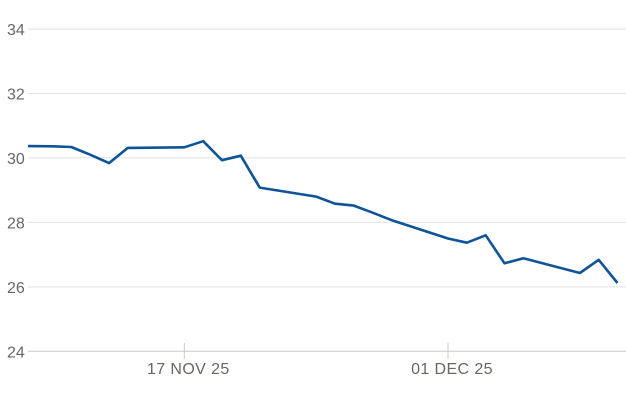  I want to click on y-axis-label: 34, so click(16, 30).